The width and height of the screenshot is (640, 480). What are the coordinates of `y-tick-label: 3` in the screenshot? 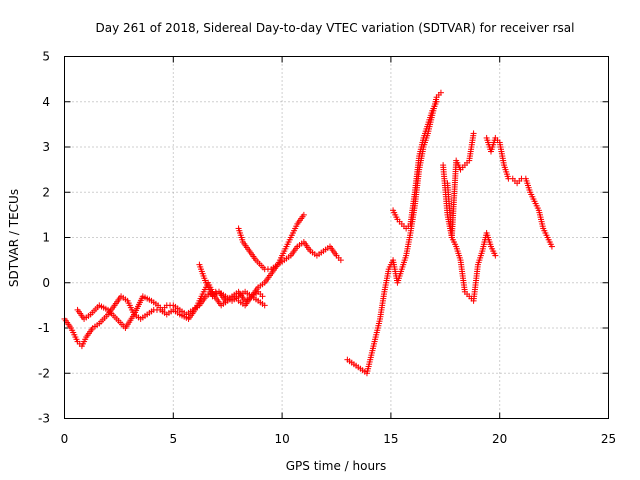 It's located at (46, 147).